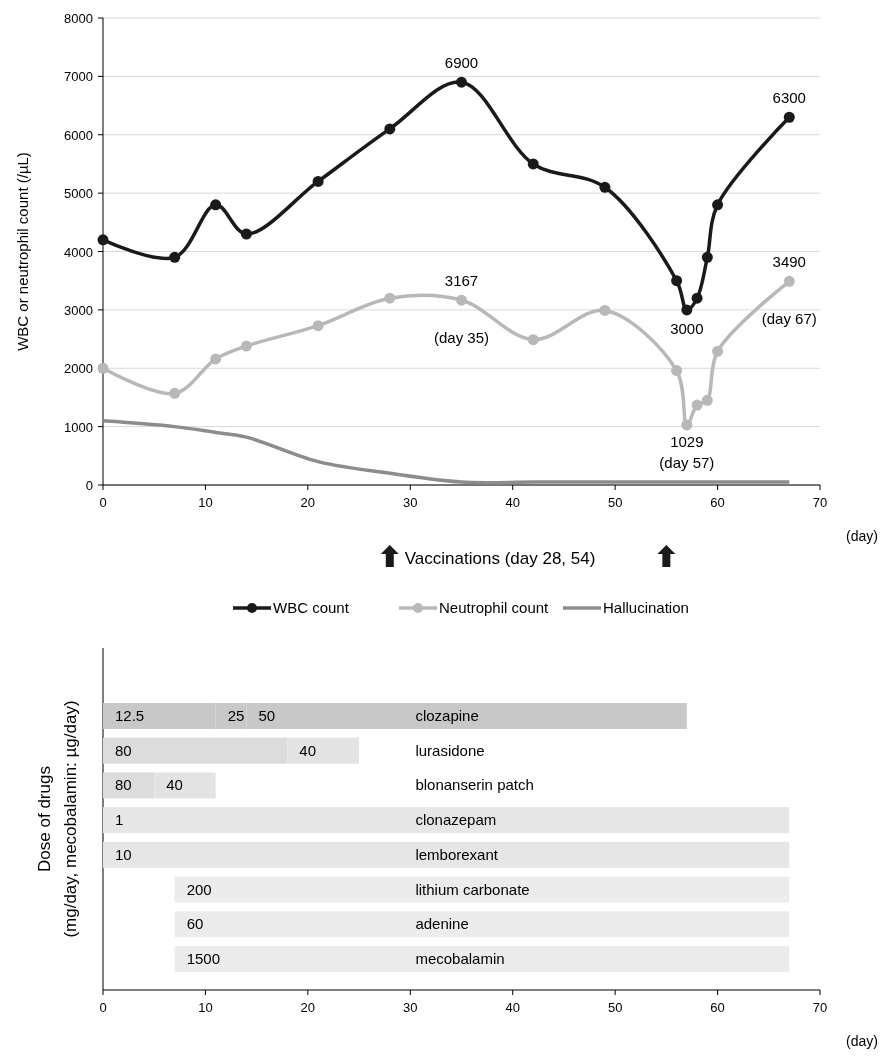 This screenshot has height=1061, width=894. Describe the element at coordinates (22, 251) in the screenshot. I see `y-axis-title: WBC or neutrophil count (/µL)` at that location.